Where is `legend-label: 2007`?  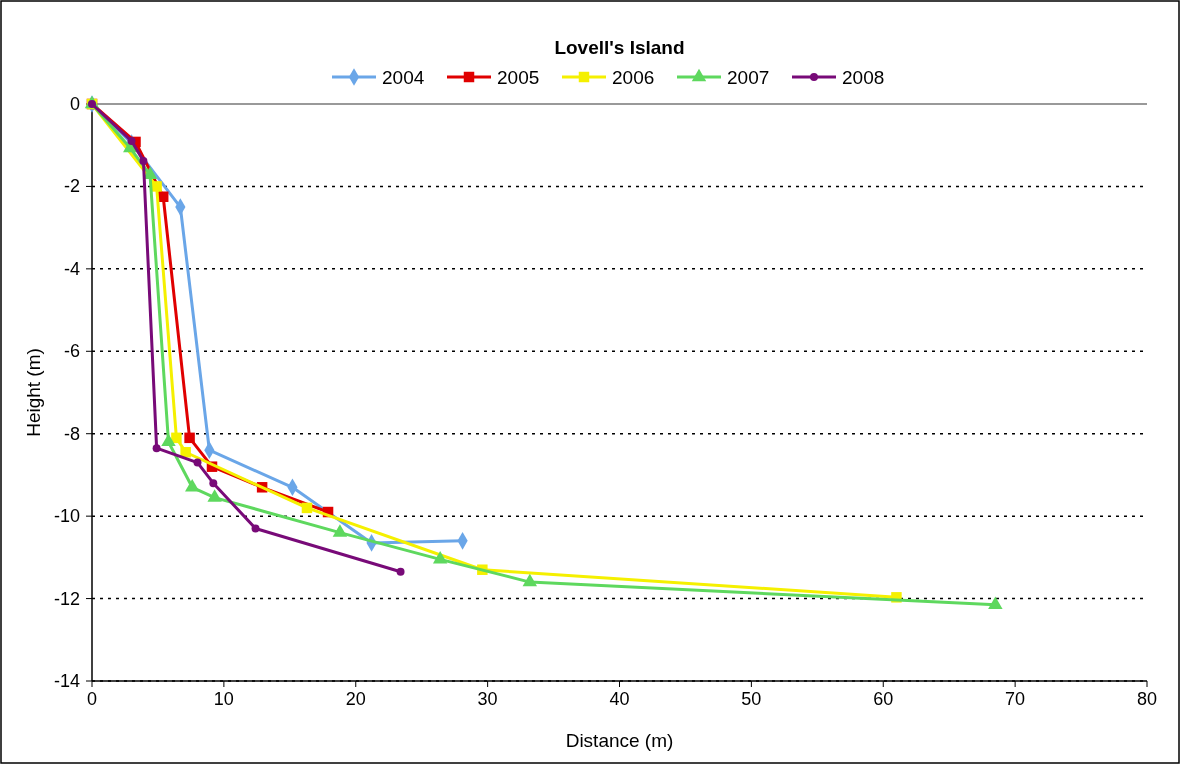 legend-label: 2007 is located at coordinates (748, 77).